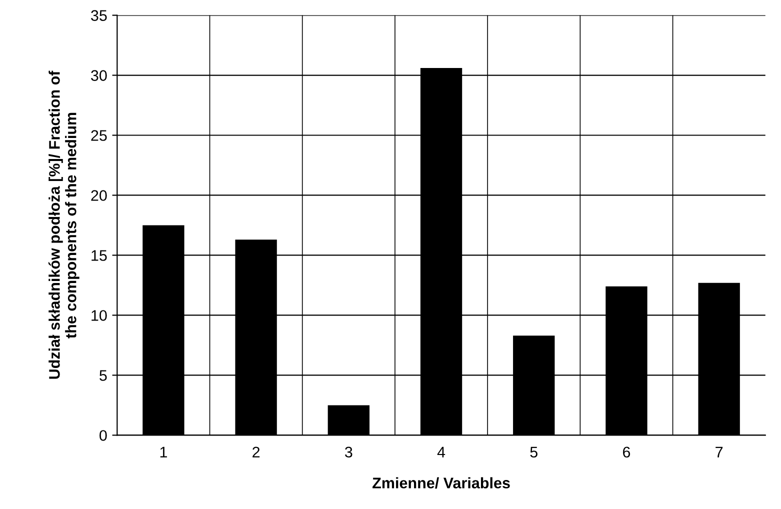 This screenshot has height=509, width=781. What do you see at coordinates (348, 452) in the screenshot?
I see `x-tick-label: 3` at bounding box center [348, 452].